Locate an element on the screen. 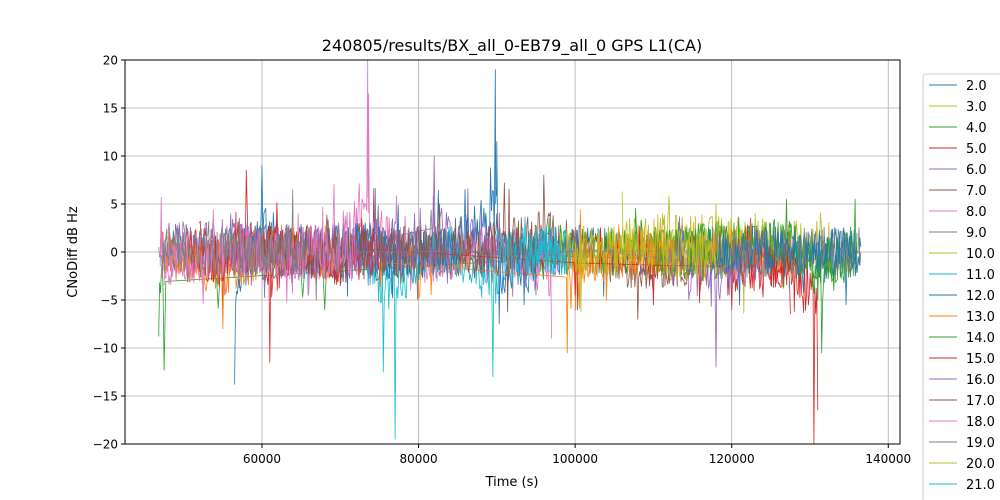 This screenshot has height=500, width=1000. series-line-21.0 is located at coordinates (532, 250).